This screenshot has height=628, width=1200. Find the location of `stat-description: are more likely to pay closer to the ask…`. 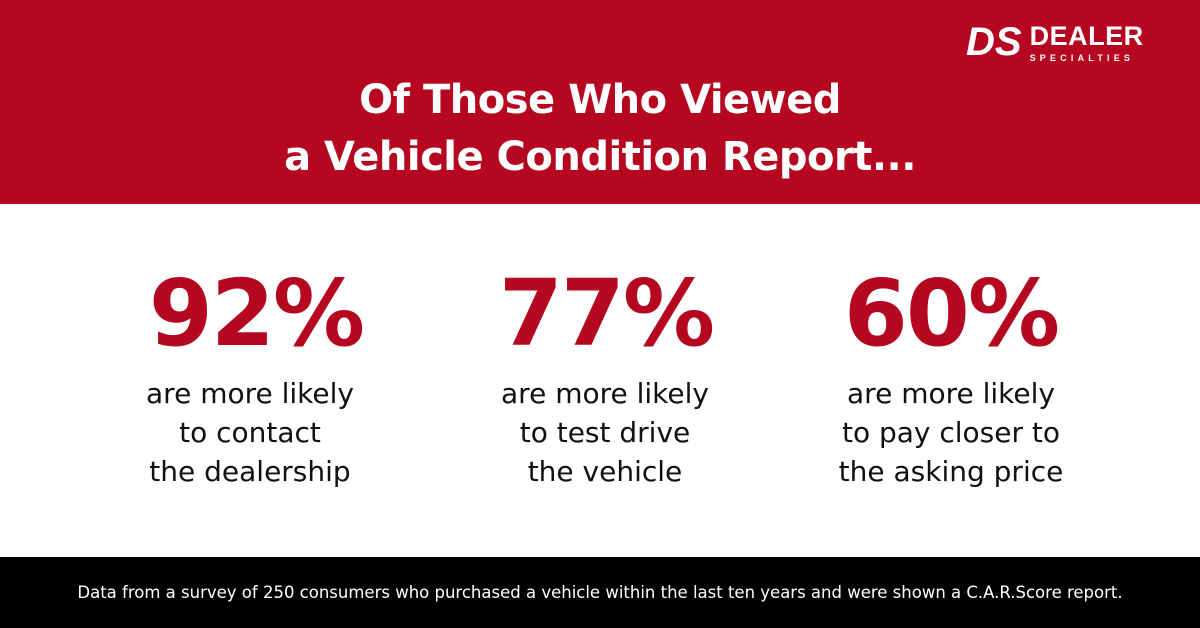

stat-description: are more likely to pay closer to the ask… is located at coordinates (951, 432).